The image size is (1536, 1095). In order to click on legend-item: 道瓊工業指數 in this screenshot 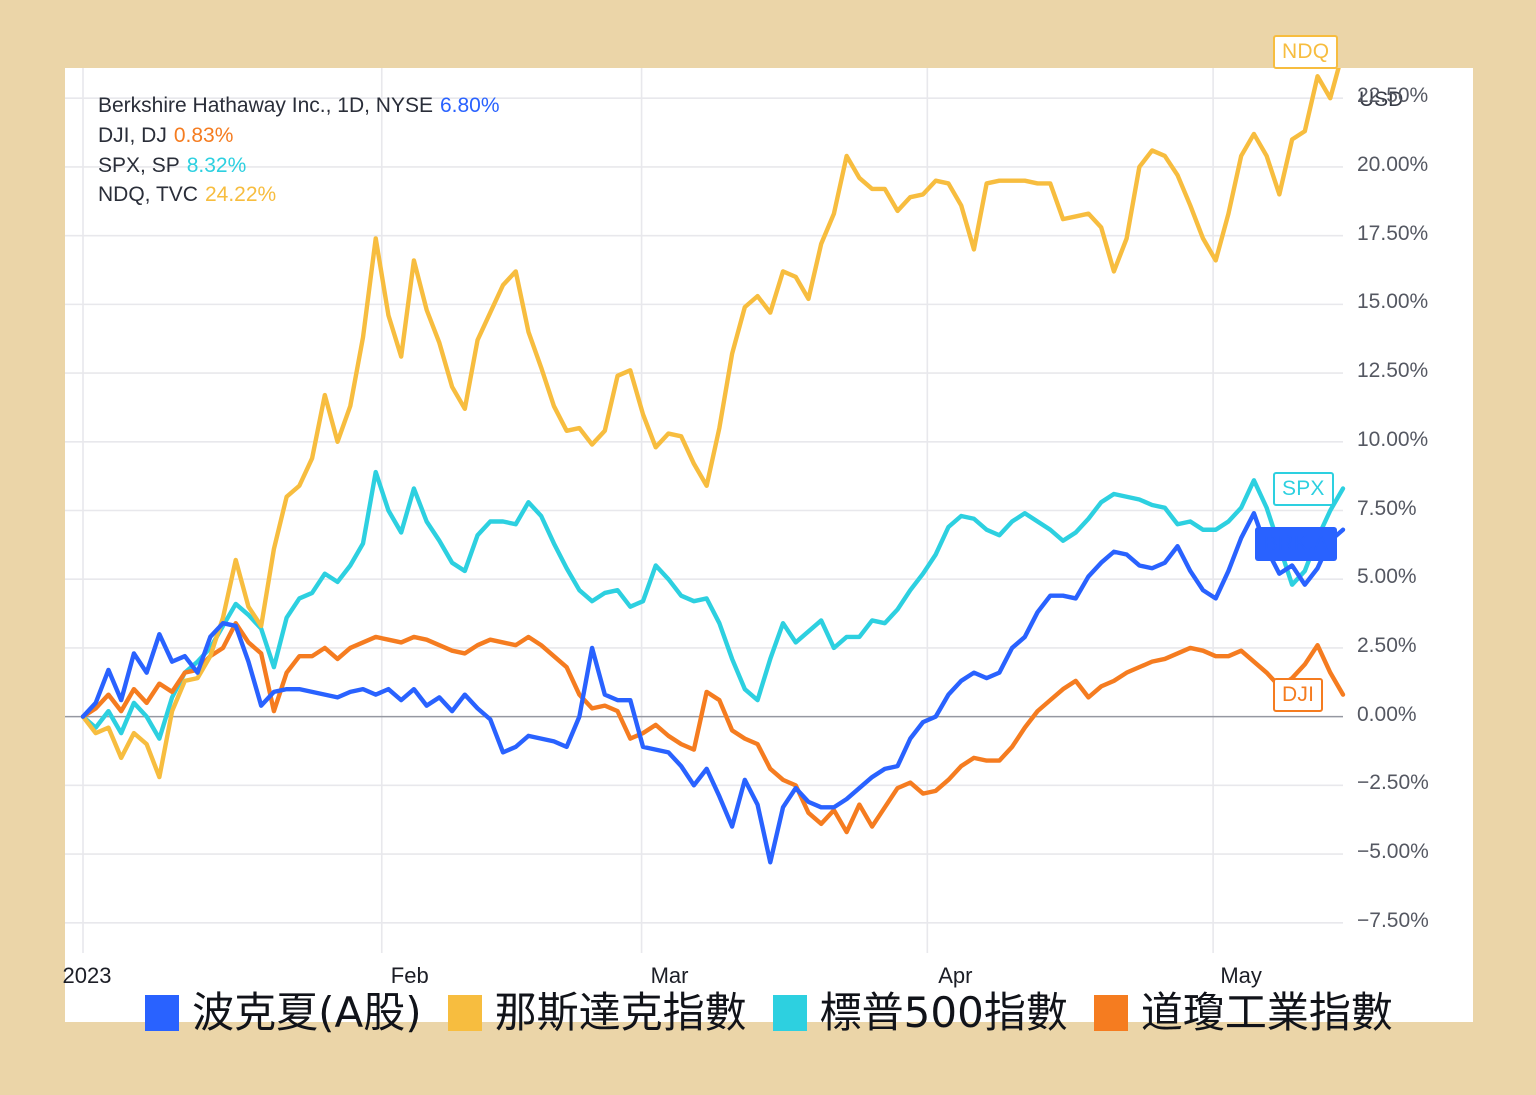, I will do `click(1243, 1012)`.